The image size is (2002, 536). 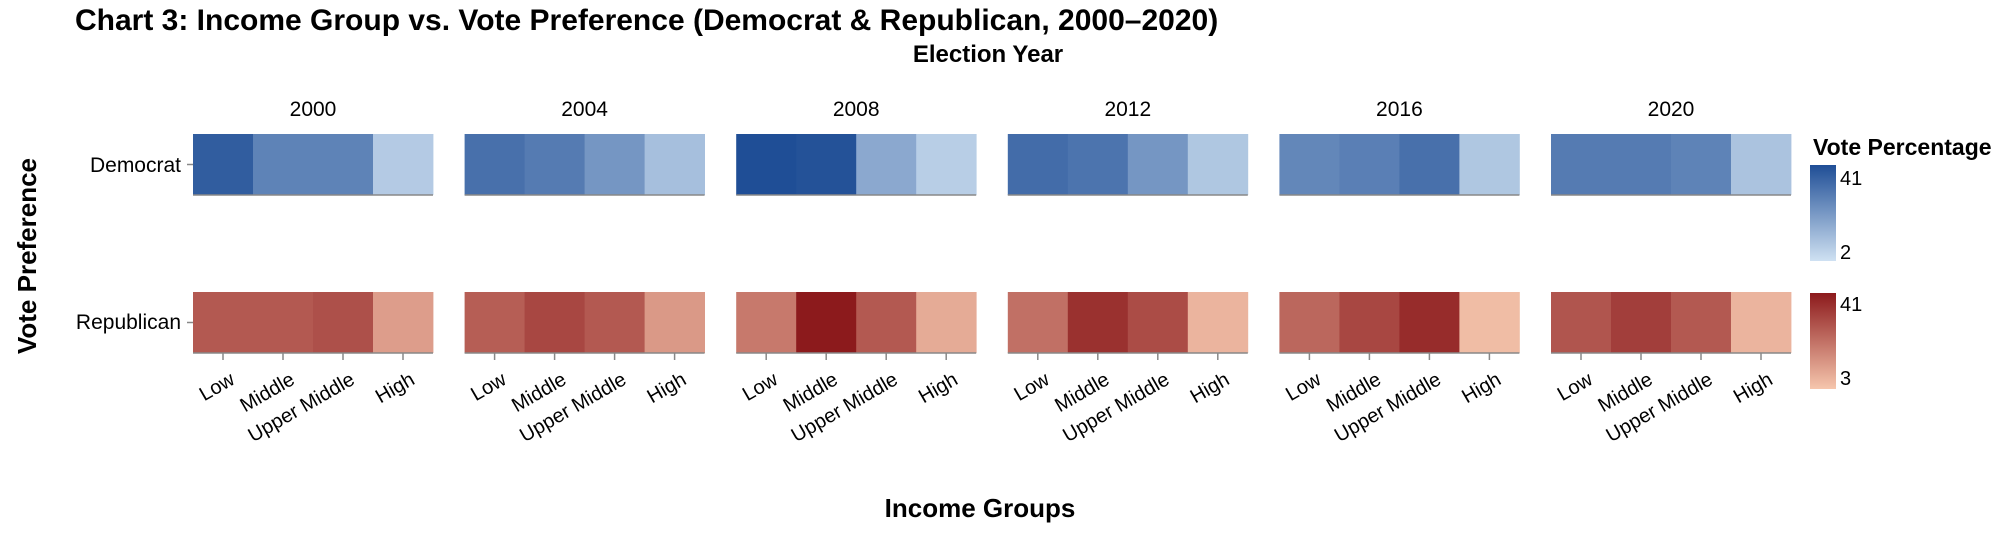 What do you see at coordinates (1127, 109) in the screenshot?
I see `year-label-2012: 2012` at bounding box center [1127, 109].